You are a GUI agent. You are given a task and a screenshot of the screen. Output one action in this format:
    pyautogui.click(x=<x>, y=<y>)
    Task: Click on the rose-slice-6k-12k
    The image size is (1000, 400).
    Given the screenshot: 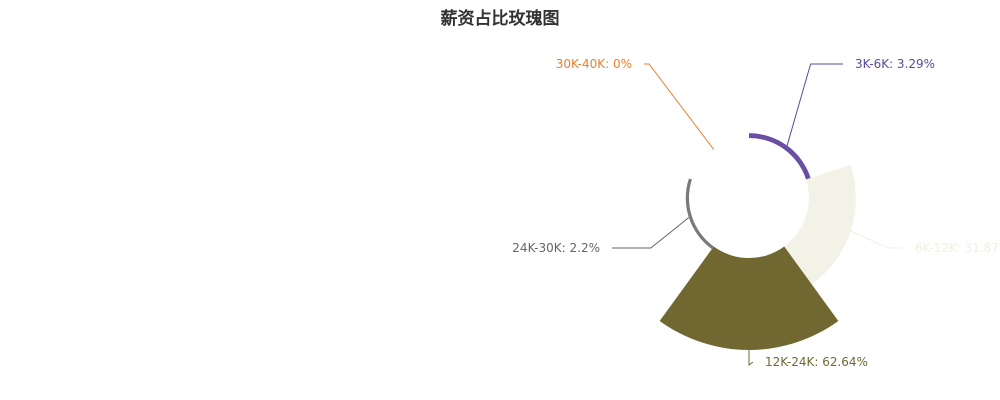 What is the action you would take?
    pyautogui.click(x=820, y=224)
    